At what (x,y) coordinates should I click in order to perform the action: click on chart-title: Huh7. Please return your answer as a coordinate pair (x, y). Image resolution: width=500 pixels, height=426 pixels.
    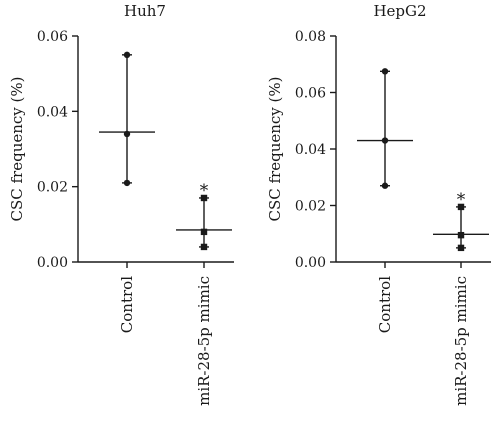
    Looking at the image, I should click on (145, 11).